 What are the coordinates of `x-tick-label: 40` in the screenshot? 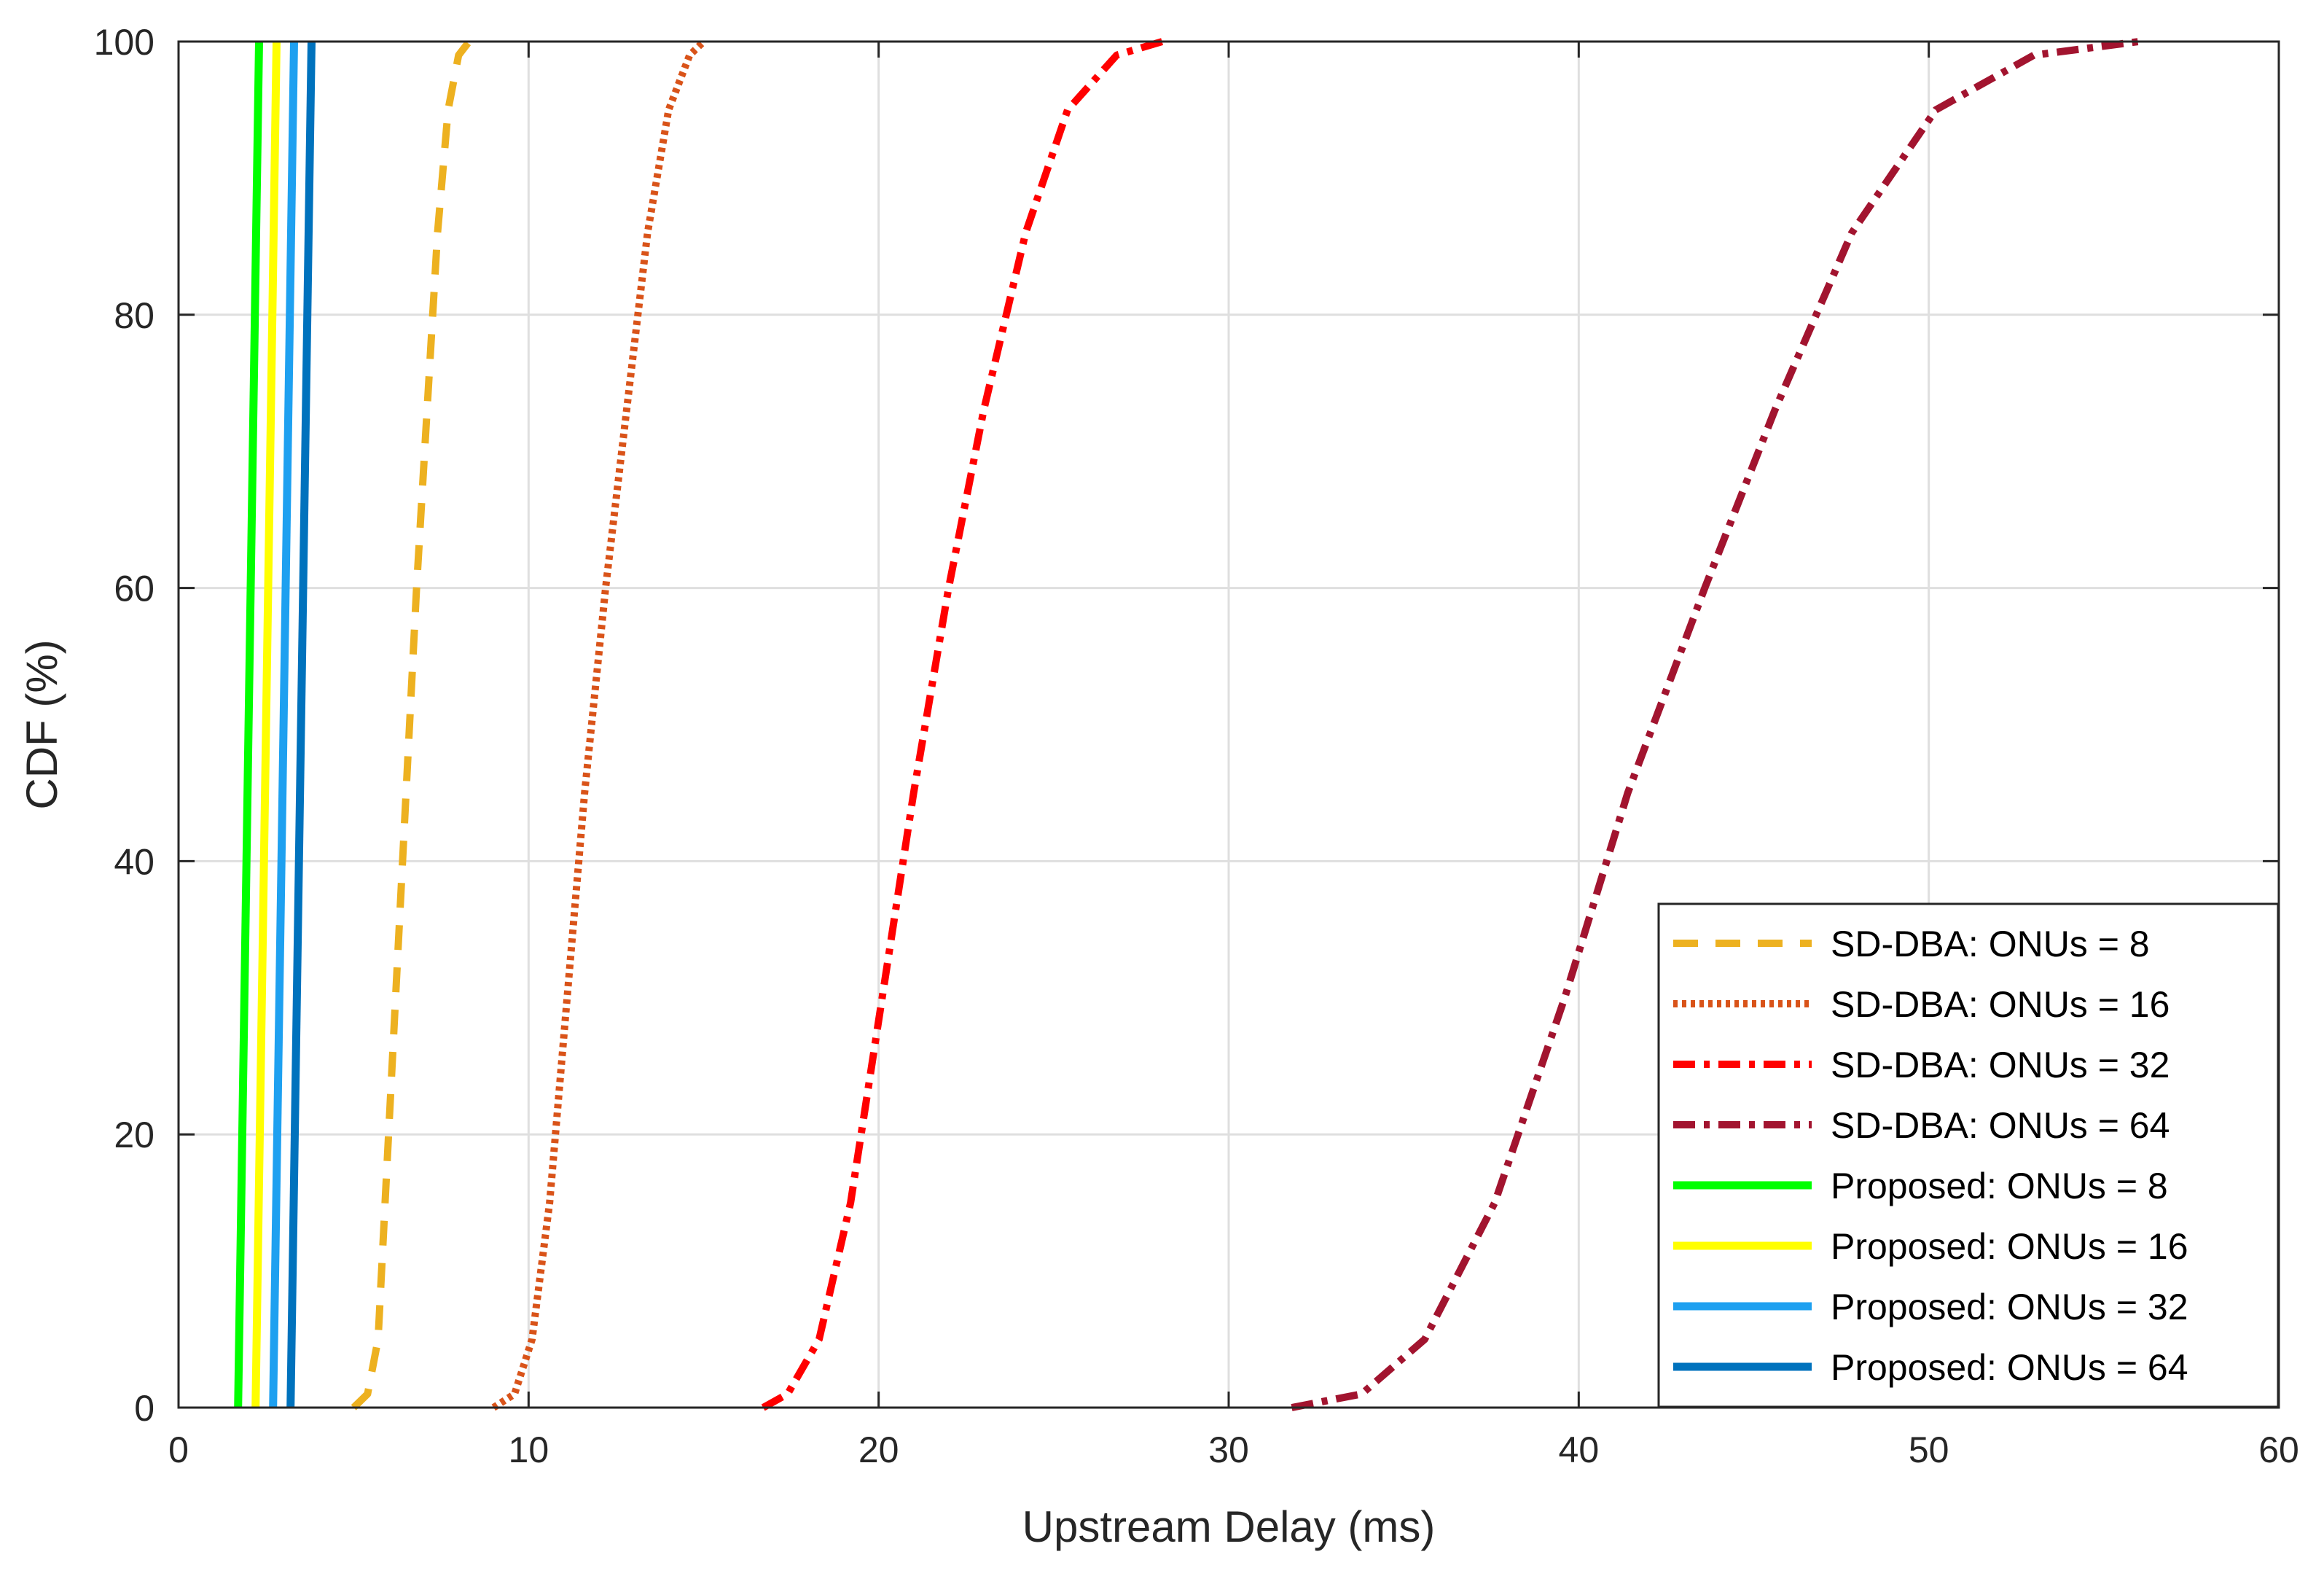 It's located at (1579, 1449).